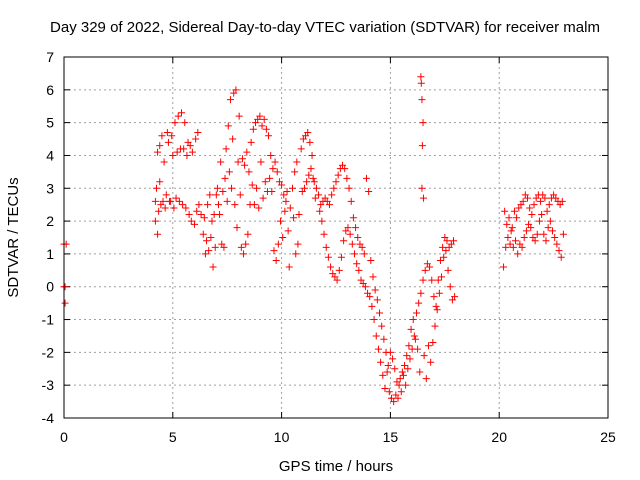 The image size is (640, 480). I want to click on x-tick-label: 0, so click(64, 437).